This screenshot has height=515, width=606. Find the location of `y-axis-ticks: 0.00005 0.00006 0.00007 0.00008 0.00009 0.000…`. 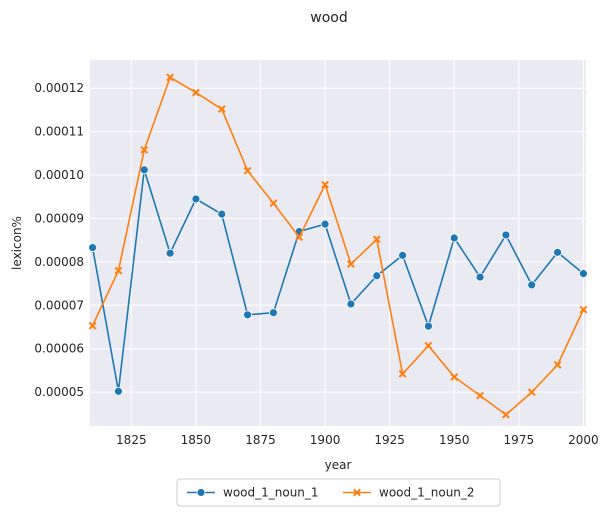

y-axis-ticks: 0.00005 0.00006 0.00007 0.00008 0.00009 0.000… is located at coordinates (59, 240).